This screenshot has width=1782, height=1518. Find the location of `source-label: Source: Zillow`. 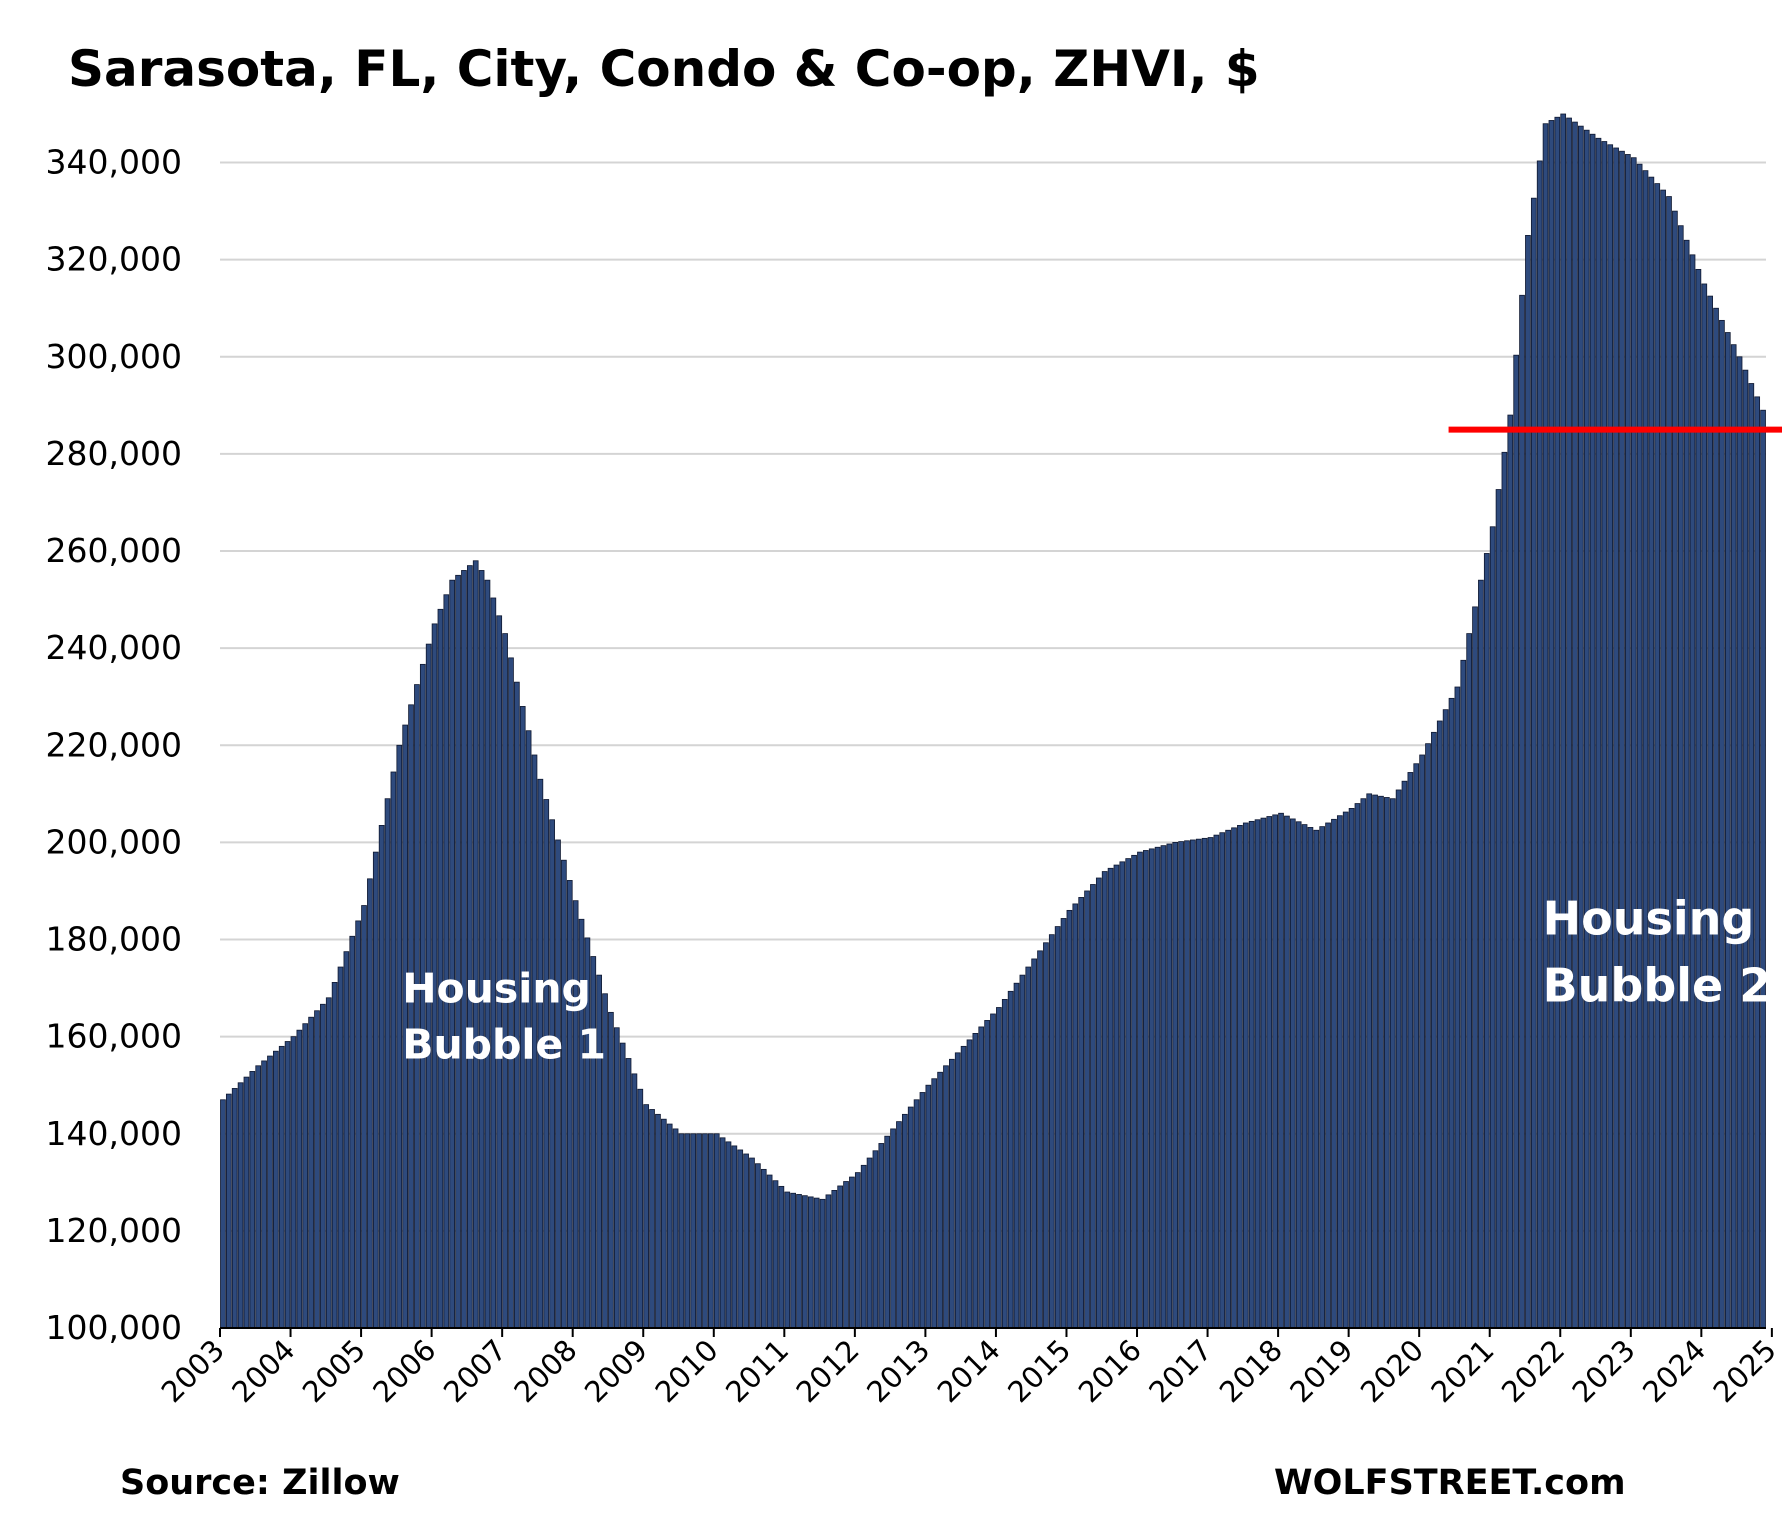

source-label: Source: Zillow is located at coordinates (260, 1483).